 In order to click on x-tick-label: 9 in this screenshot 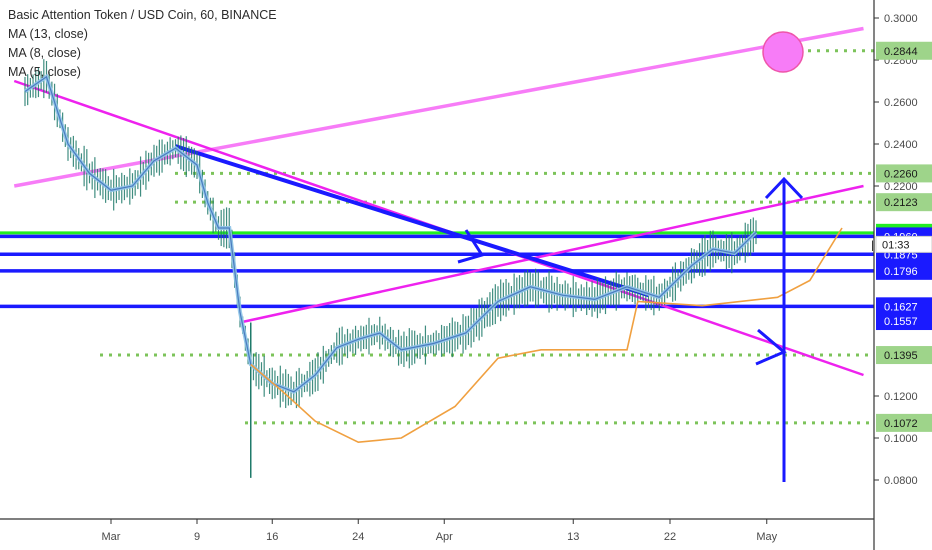, I will do `click(197, 537)`.